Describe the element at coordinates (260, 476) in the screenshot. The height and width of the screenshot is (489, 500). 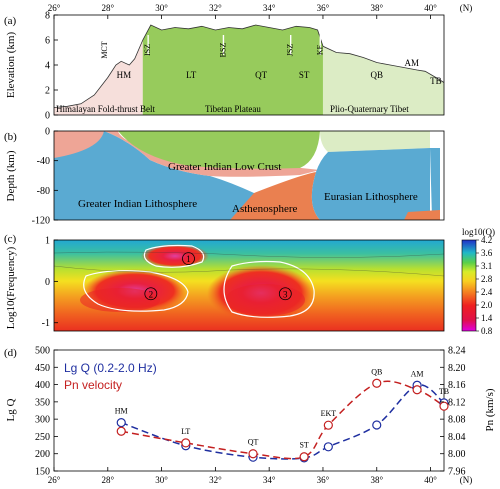
I see `x-axis-d: 26° 28° 30° 32° 34° 36° 38° 40° (N)` at that location.